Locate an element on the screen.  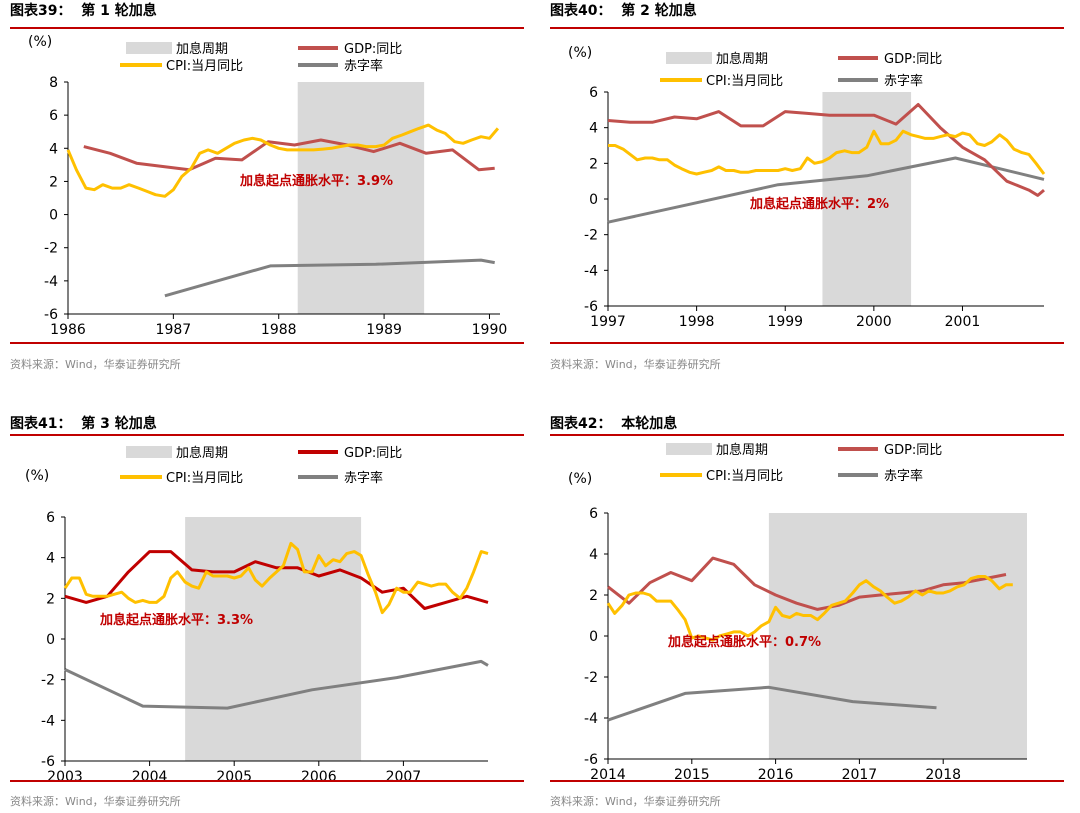
inflation-annotation: 加息起点通胀水平：3.3% is located at coordinates (176, 620).